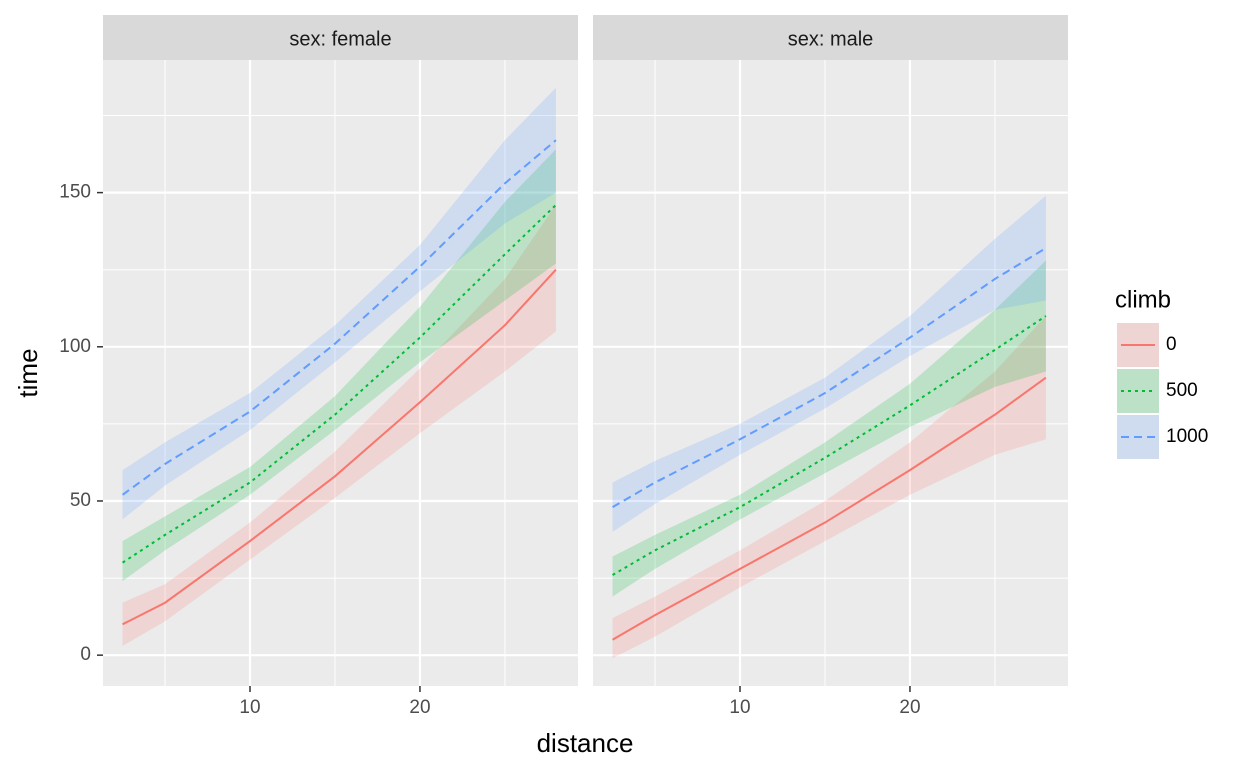  I want to click on legend-label: 0, so click(1171, 344).